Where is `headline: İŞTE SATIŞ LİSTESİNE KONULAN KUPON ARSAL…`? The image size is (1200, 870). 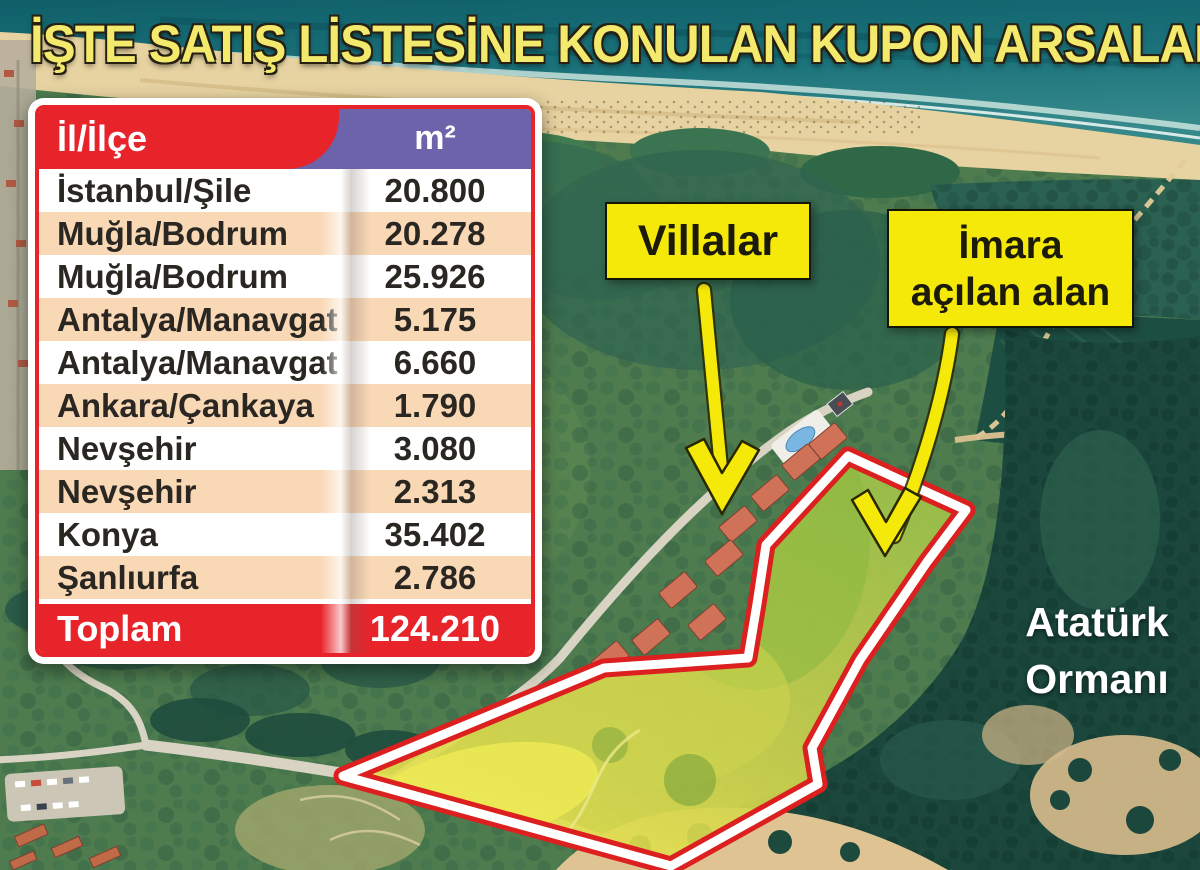 headline: İŞTE SATIŞ LİSTESİNE KONULAN KUPON ARSAL… is located at coordinates (615, 44).